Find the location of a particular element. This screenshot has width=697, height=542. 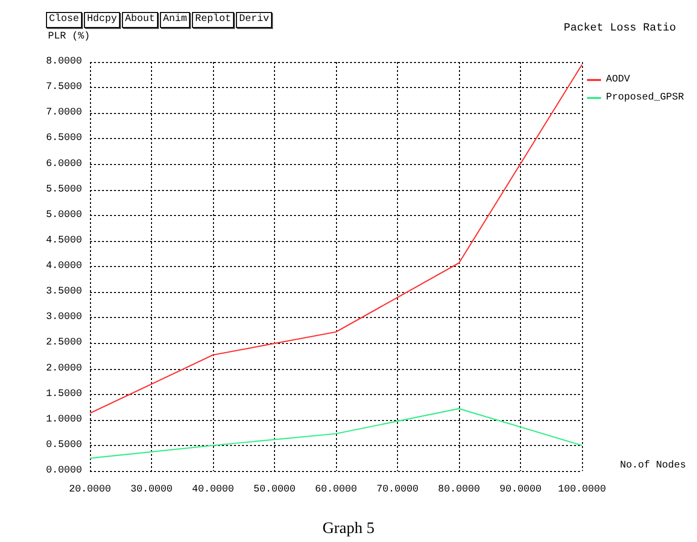

y-tick-label: 8.0000 is located at coordinates (64, 62).